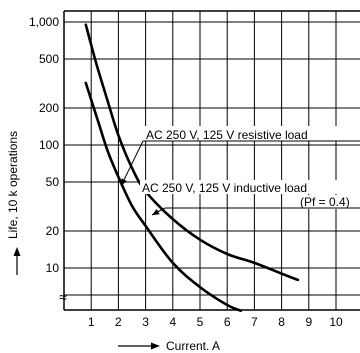 This screenshot has width=360, height=353. I want to click on series-label-inductive-pf: (Pf = 0.4), so click(325, 202).